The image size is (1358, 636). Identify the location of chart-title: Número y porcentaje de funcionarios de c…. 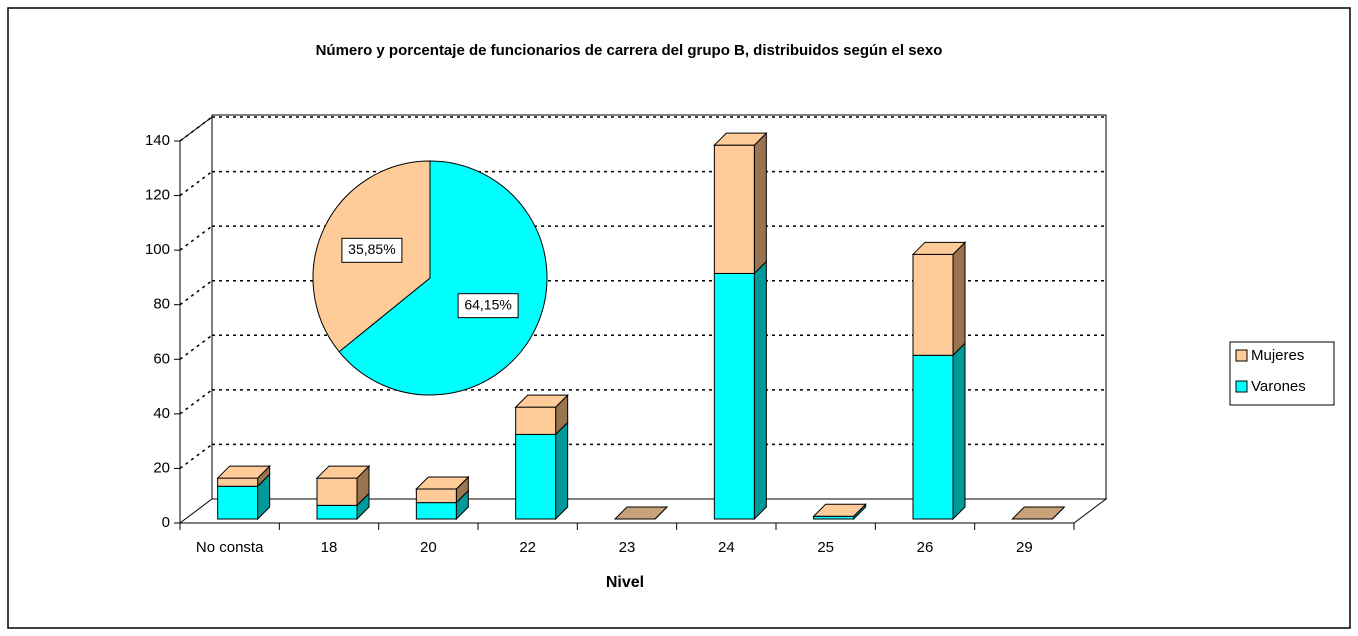
(629, 50).